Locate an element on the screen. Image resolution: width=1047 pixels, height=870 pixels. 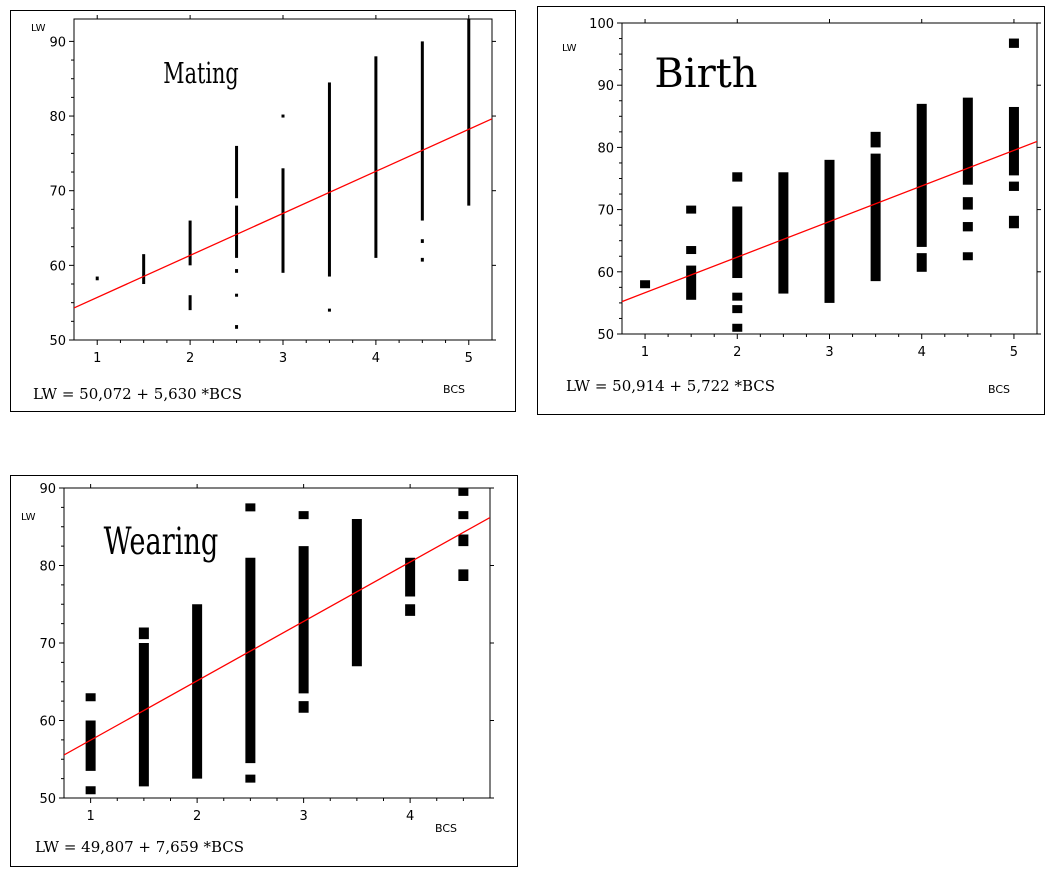
wearing-title-box is located at coordinates (162, 549).